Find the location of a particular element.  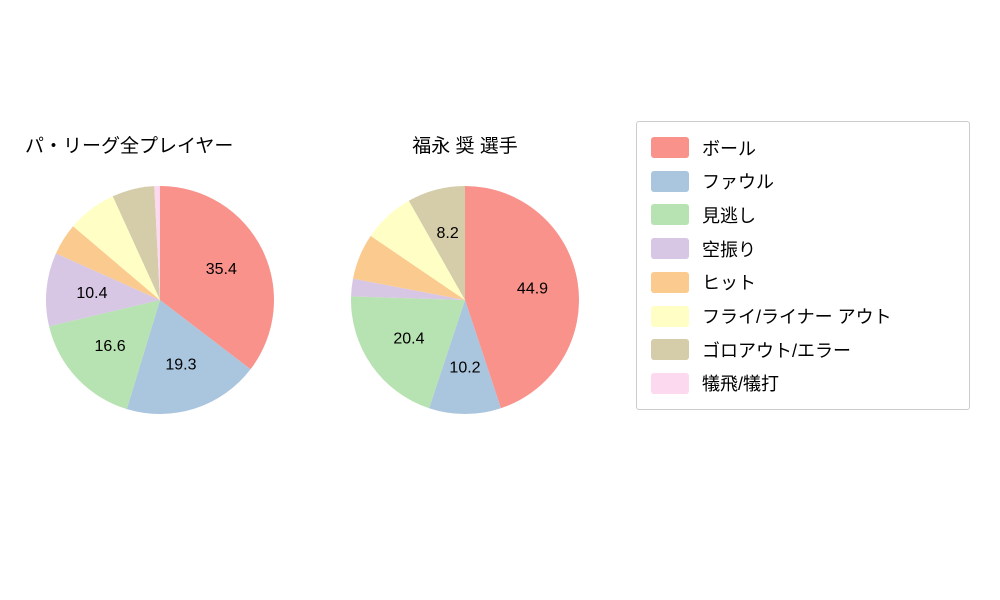

pie-slice-label: 10.4 is located at coordinates (91, 293).